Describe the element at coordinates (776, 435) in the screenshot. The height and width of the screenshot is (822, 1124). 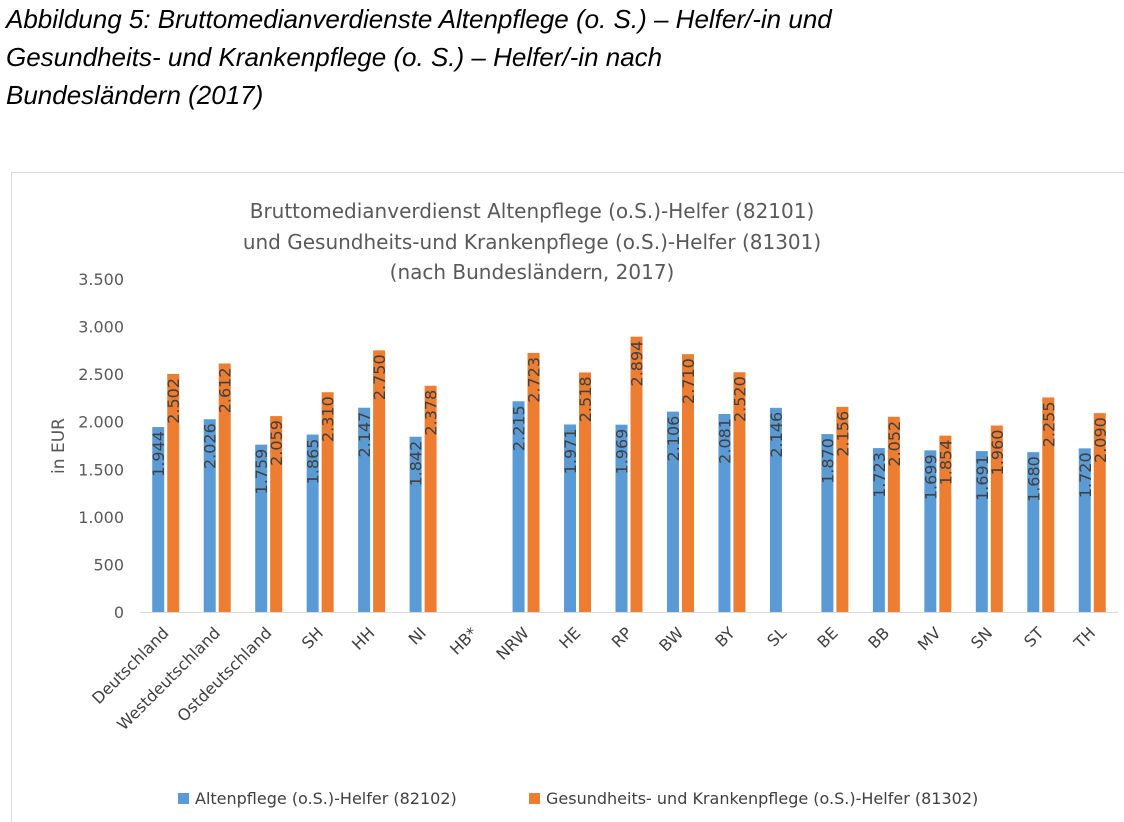
I see `data-label: 2.146` at that location.